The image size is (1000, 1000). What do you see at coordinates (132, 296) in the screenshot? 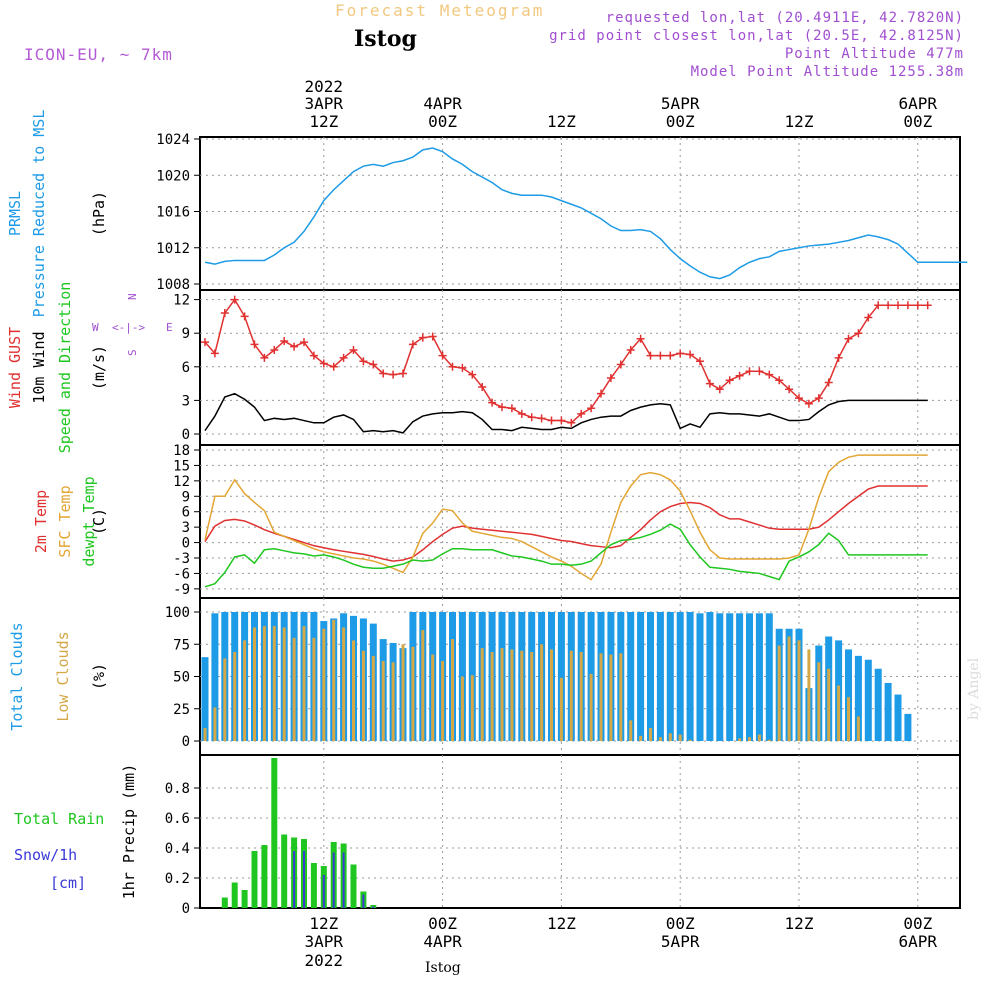
I see `compass-n: N` at bounding box center [132, 296].